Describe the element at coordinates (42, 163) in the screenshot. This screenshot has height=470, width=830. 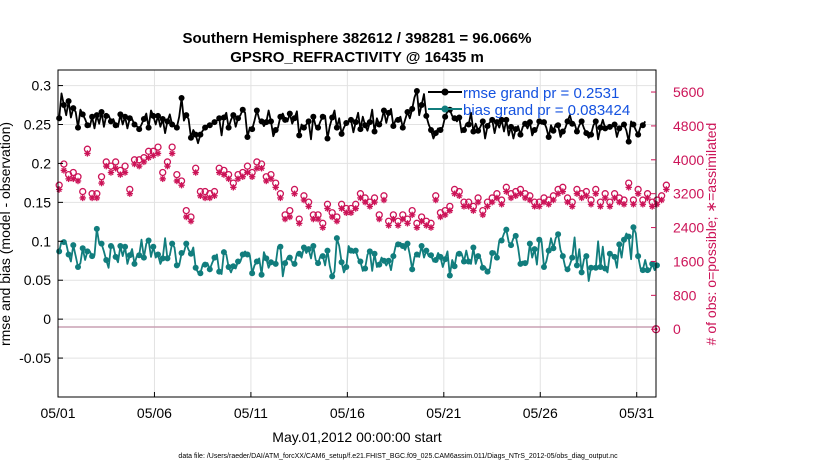
I see `y-left-tick-label: 0.2` at that location.